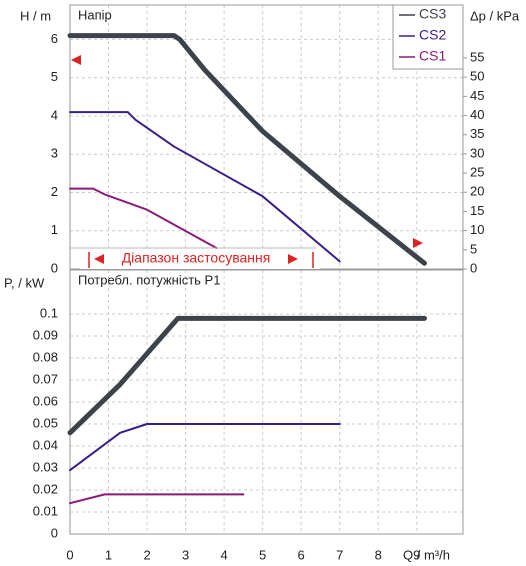  Describe the element at coordinates (477, 152) in the screenshot. I see `y2-tick-label: 30` at that location.